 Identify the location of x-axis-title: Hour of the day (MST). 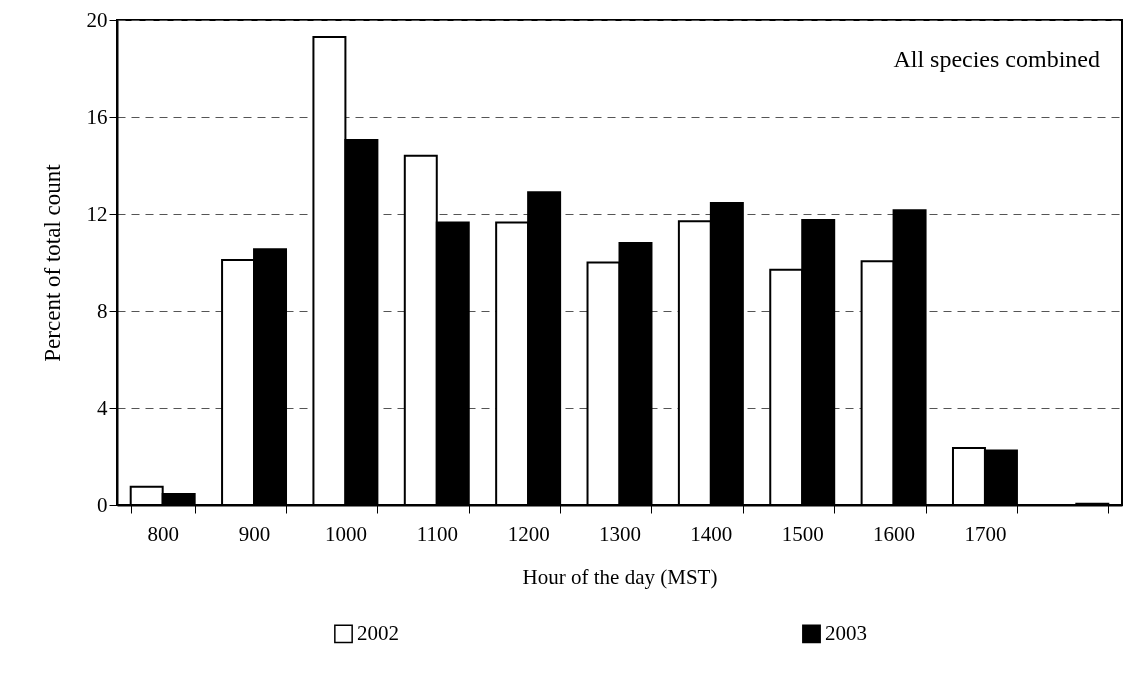
(620, 576).